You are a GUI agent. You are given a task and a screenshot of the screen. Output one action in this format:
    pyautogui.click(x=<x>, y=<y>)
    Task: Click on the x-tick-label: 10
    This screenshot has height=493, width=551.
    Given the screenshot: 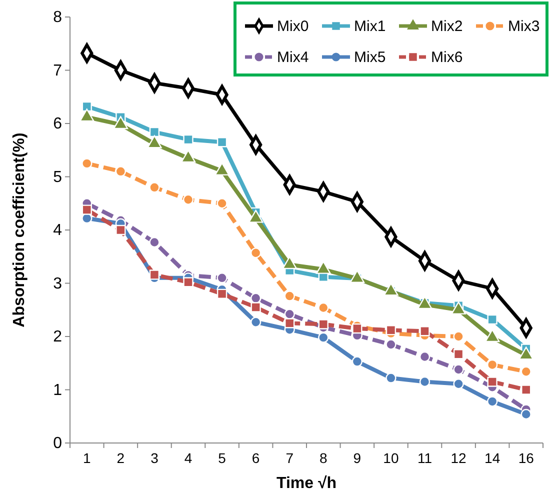 What is the action you would take?
    pyautogui.click(x=391, y=458)
    